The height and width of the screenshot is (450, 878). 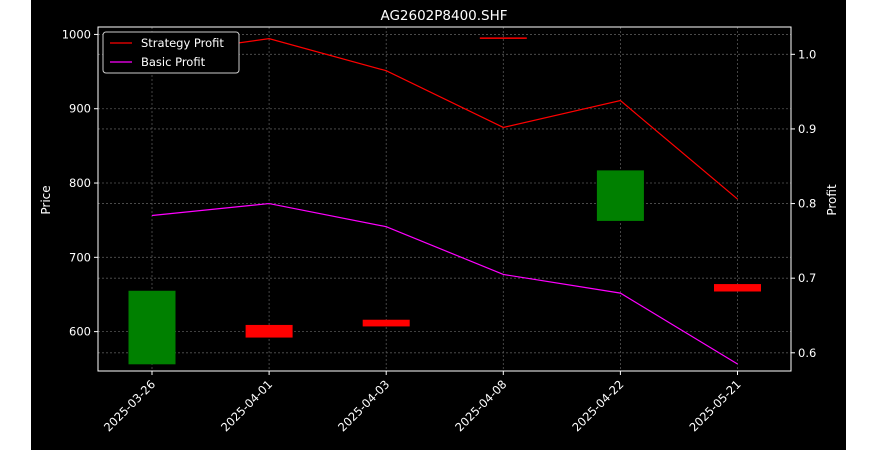 I want to click on left-tick-label: 900, so click(x=80, y=109).